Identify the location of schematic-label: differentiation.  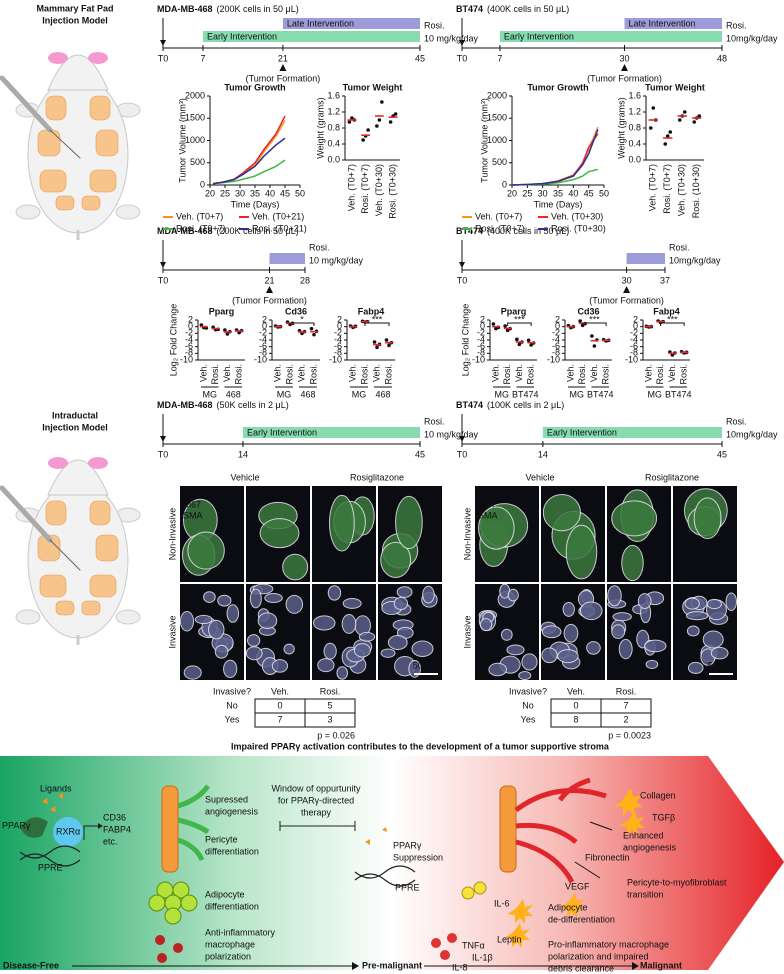
(232, 851).